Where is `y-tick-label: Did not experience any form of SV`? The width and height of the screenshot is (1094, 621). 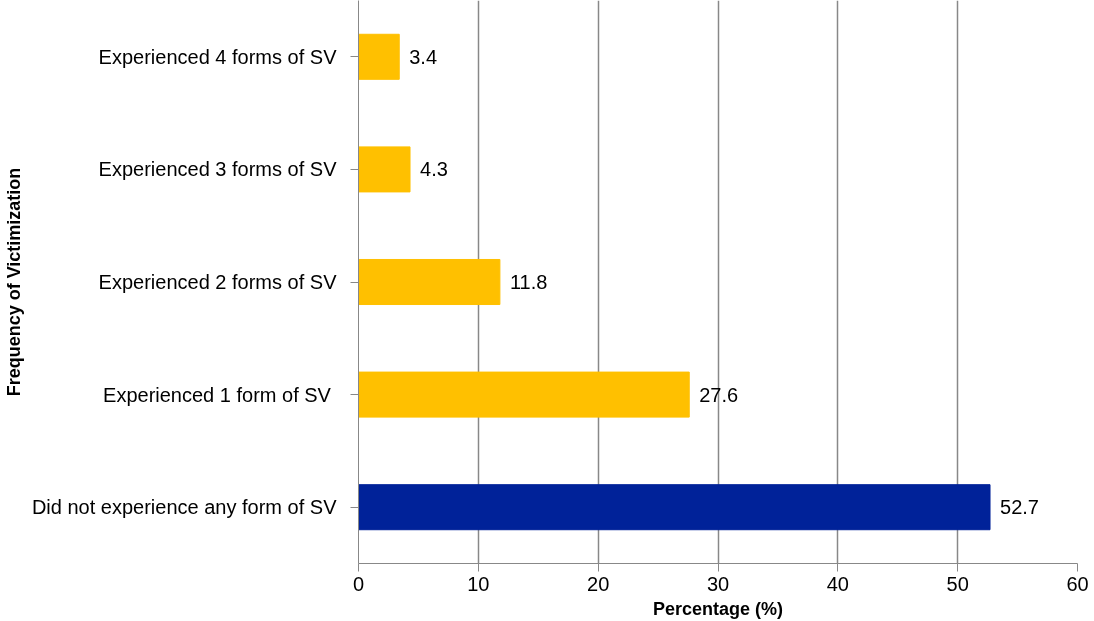
y-tick-label: Did not experience any form of SV is located at coordinates (184, 507).